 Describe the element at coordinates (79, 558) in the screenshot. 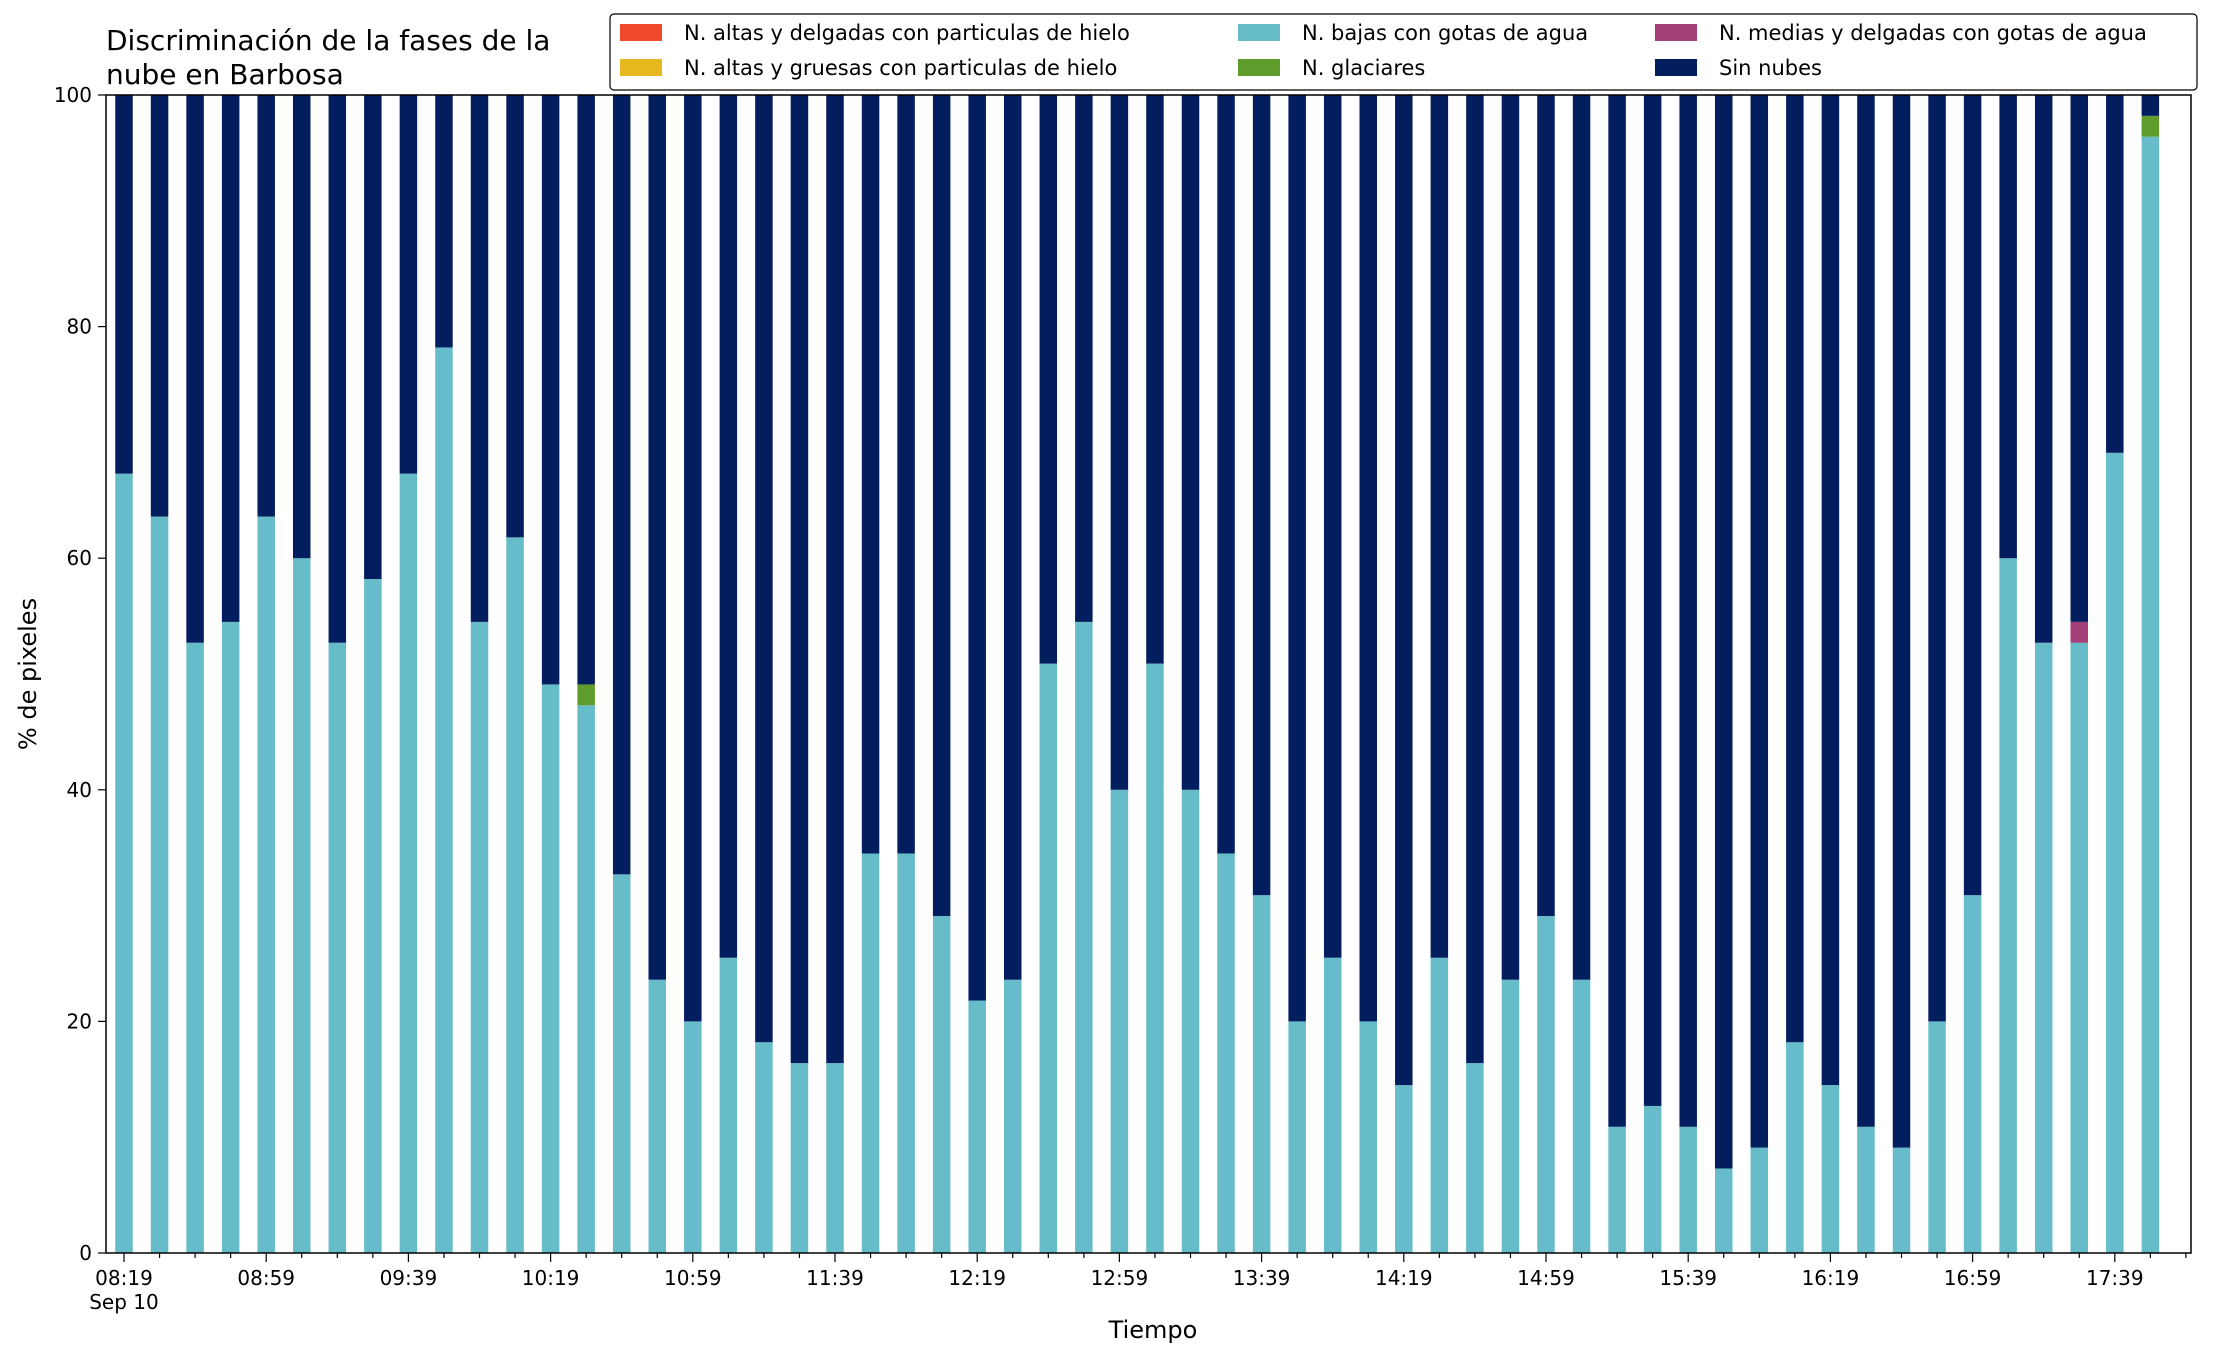

I see `y-tick-label: 60` at that location.